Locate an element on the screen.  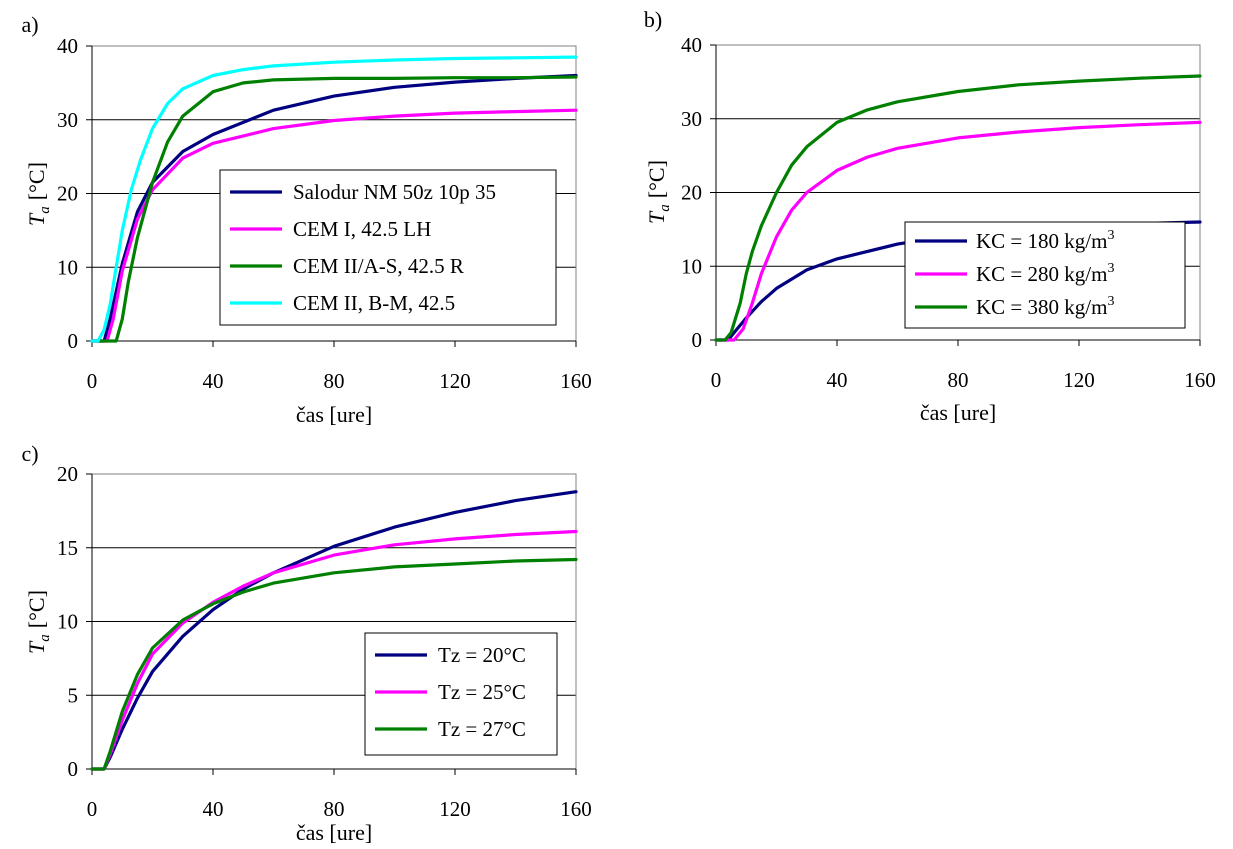
legend-label: CEM II/A-S, 42.5 R is located at coordinates (378, 266).